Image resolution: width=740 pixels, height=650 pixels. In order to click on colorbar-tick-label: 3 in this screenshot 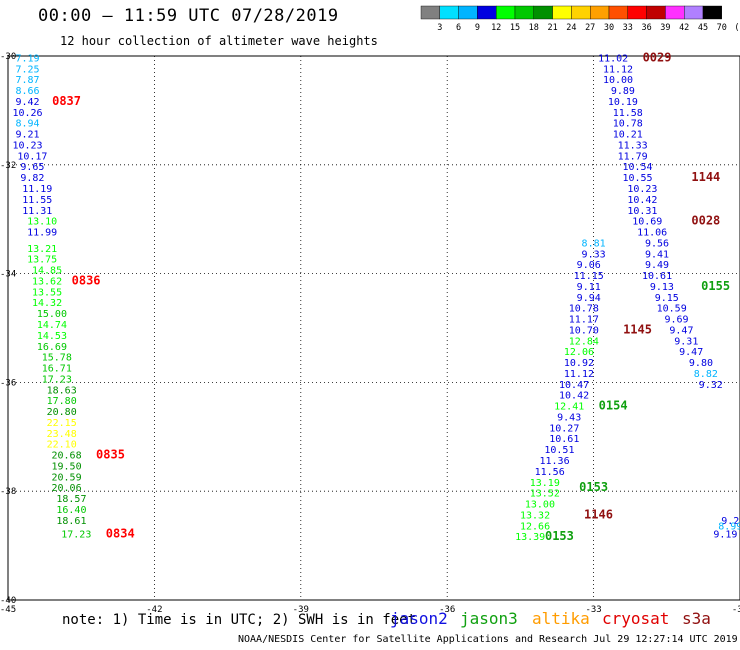, I will do `click(439, 28)`.